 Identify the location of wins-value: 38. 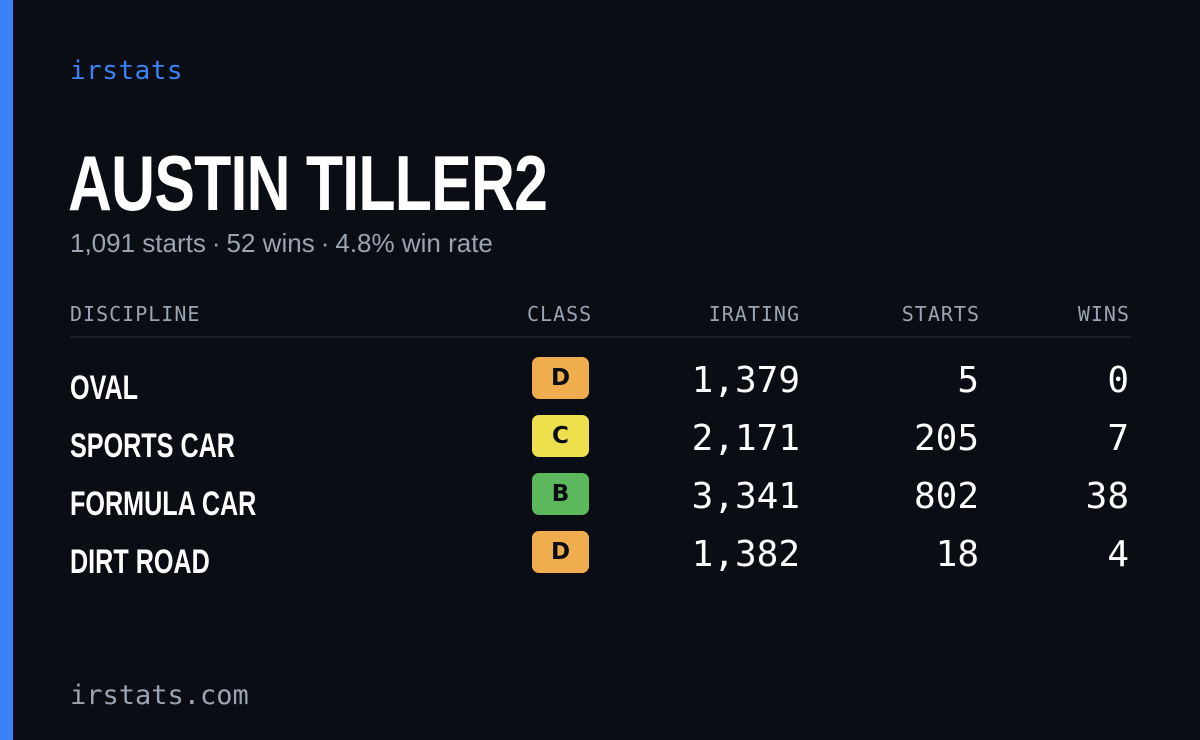
(1107, 496).